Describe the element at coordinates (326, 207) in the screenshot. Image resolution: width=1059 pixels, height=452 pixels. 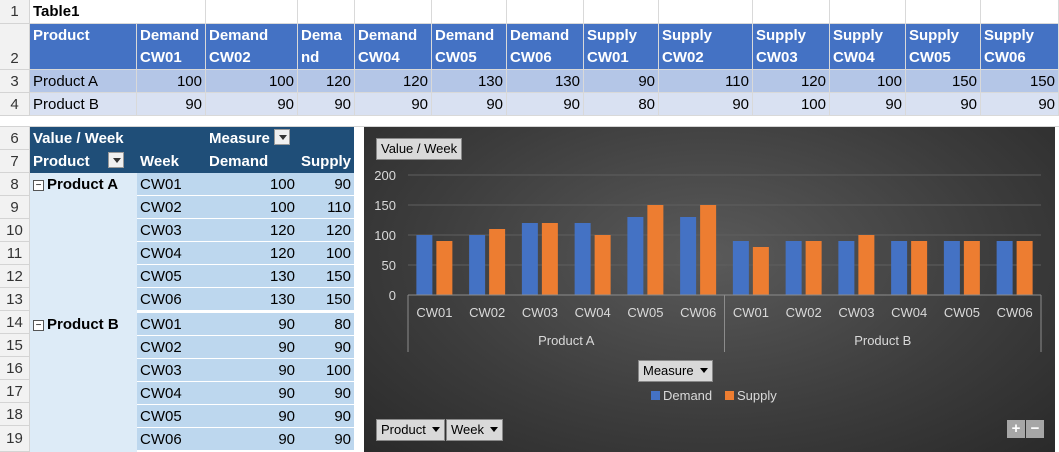
I see `pivot-supply-cell: 110` at that location.